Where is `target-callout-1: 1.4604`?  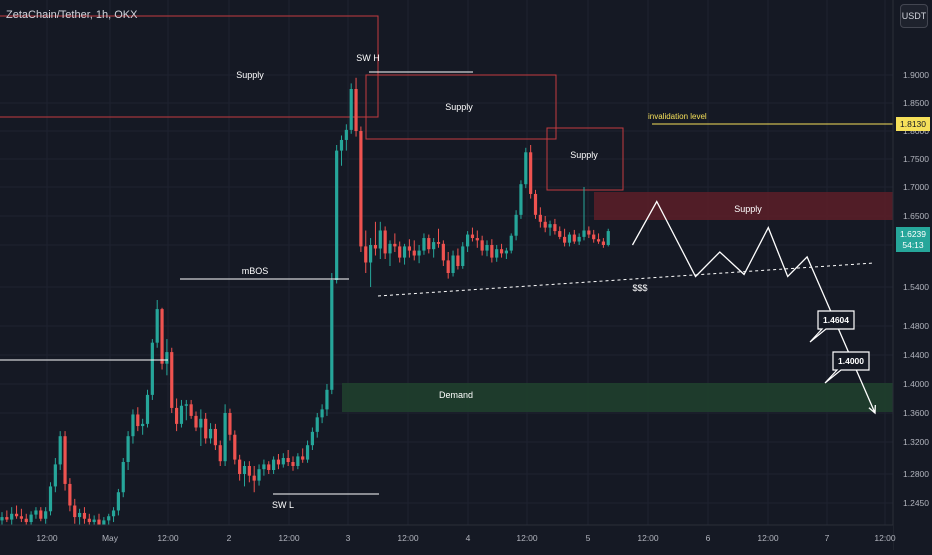
target-callout-1: 1.4604 is located at coordinates (832, 326).